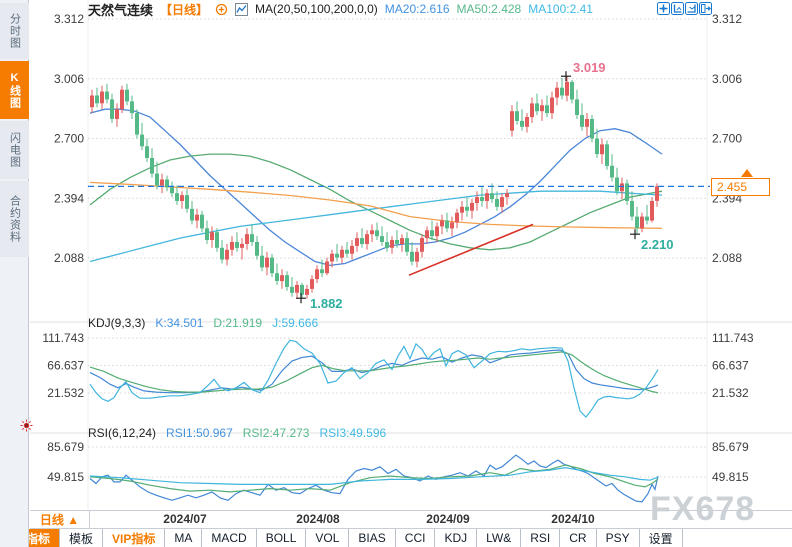  What do you see at coordinates (122, 433) in the screenshot?
I see `rsi-label: RSI(6,12,24)` at bounding box center [122, 433].